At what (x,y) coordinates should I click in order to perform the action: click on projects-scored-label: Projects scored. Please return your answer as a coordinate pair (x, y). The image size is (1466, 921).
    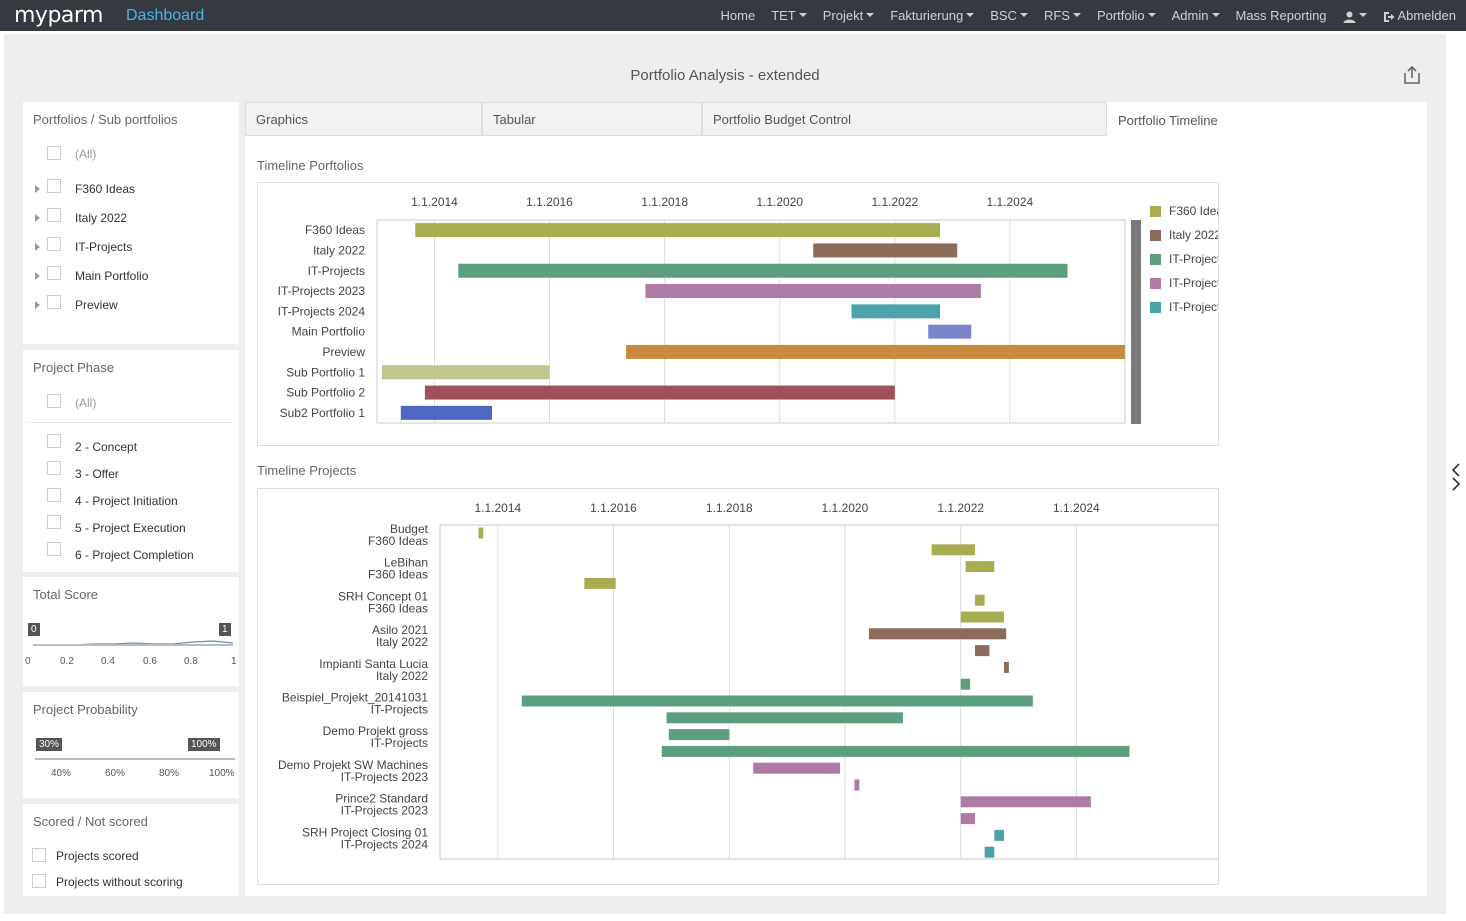
    Looking at the image, I should click on (97, 856).